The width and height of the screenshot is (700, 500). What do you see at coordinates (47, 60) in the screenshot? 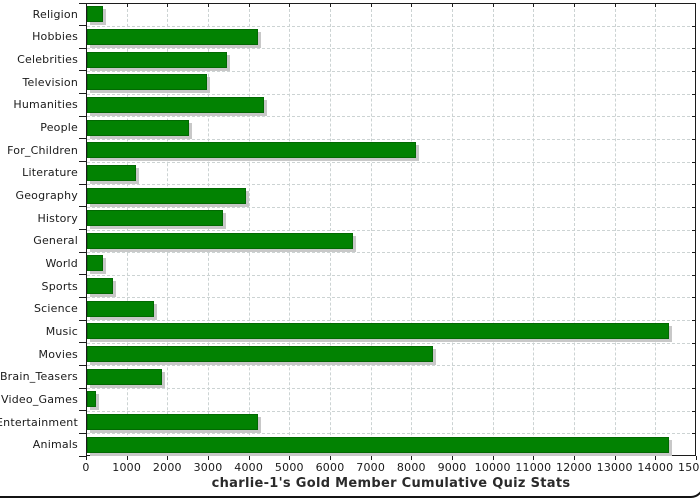
I see `category-label: Celebrities` at bounding box center [47, 60].